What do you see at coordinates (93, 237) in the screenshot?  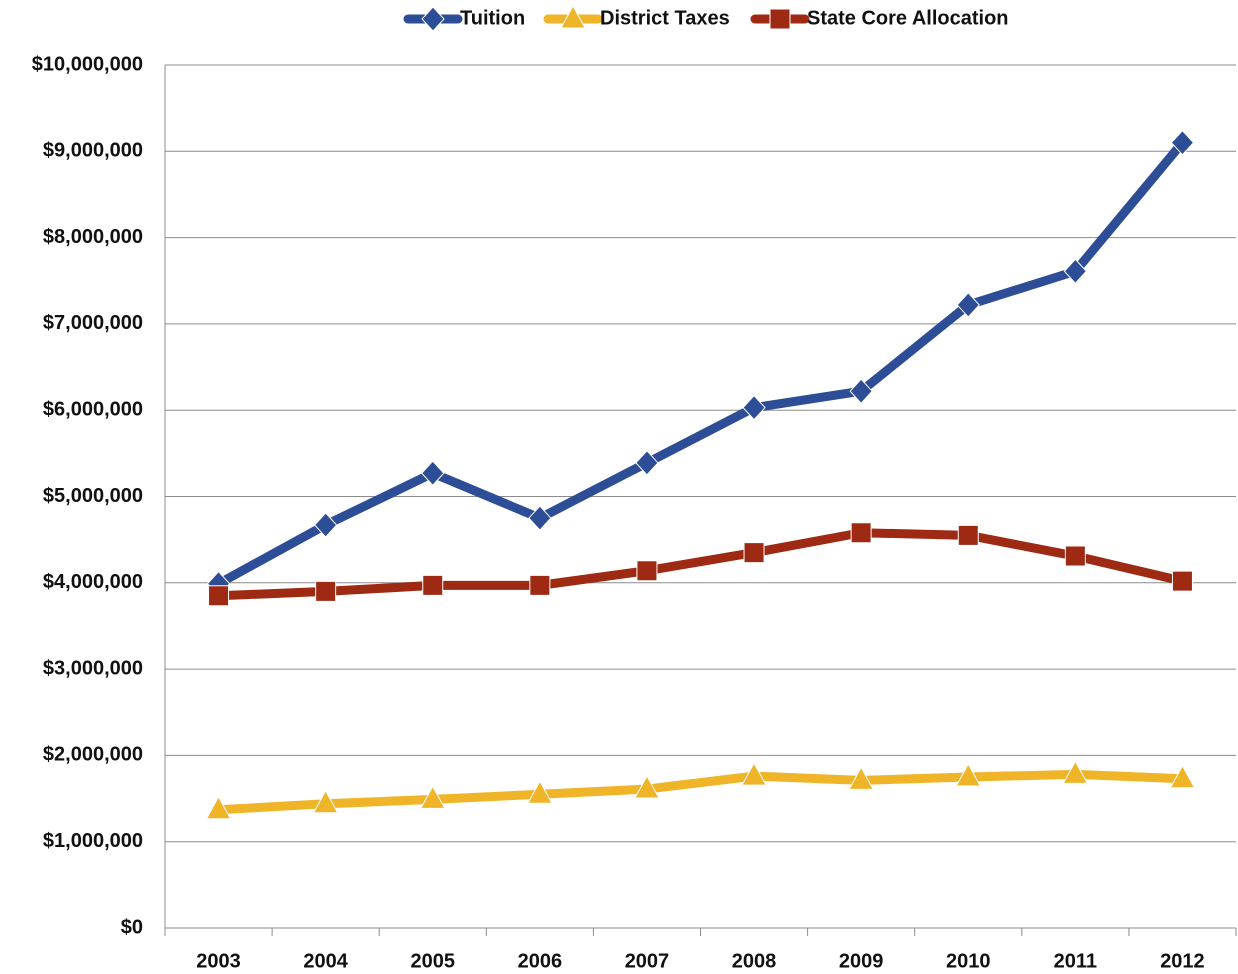 I see `y-tick-label: $8,000,000` at bounding box center [93, 237].